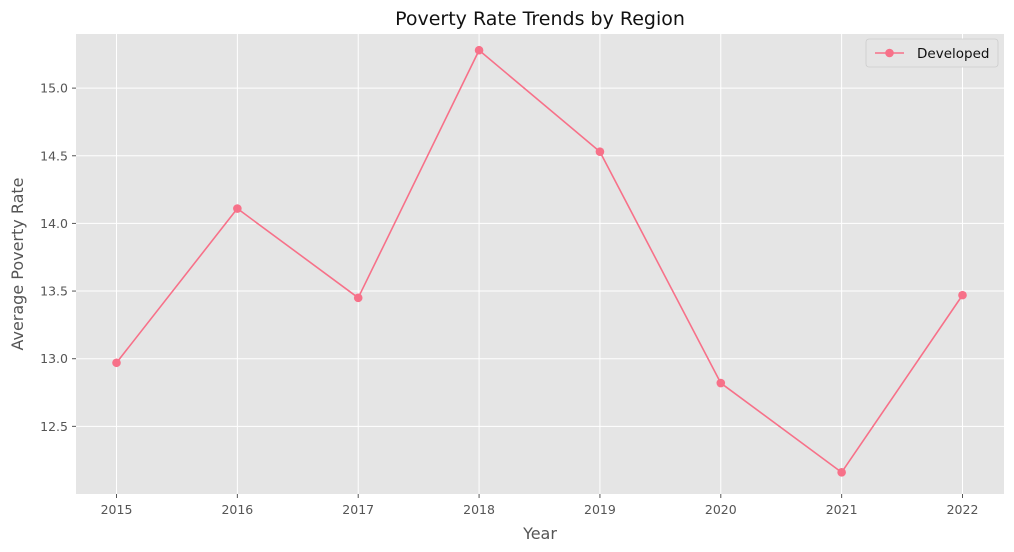  What do you see at coordinates (54, 88) in the screenshot?
I see `y-tick-label: 15.0` at bounding box center [54, 88].